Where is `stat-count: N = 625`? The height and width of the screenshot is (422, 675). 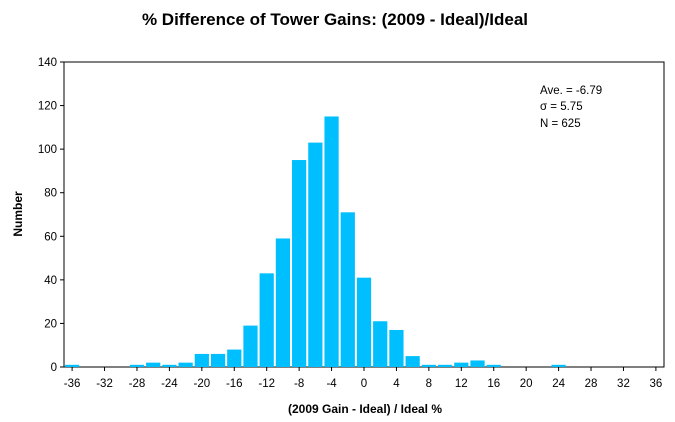
stat-count: N = 625 is located at coordinates (560, 124).